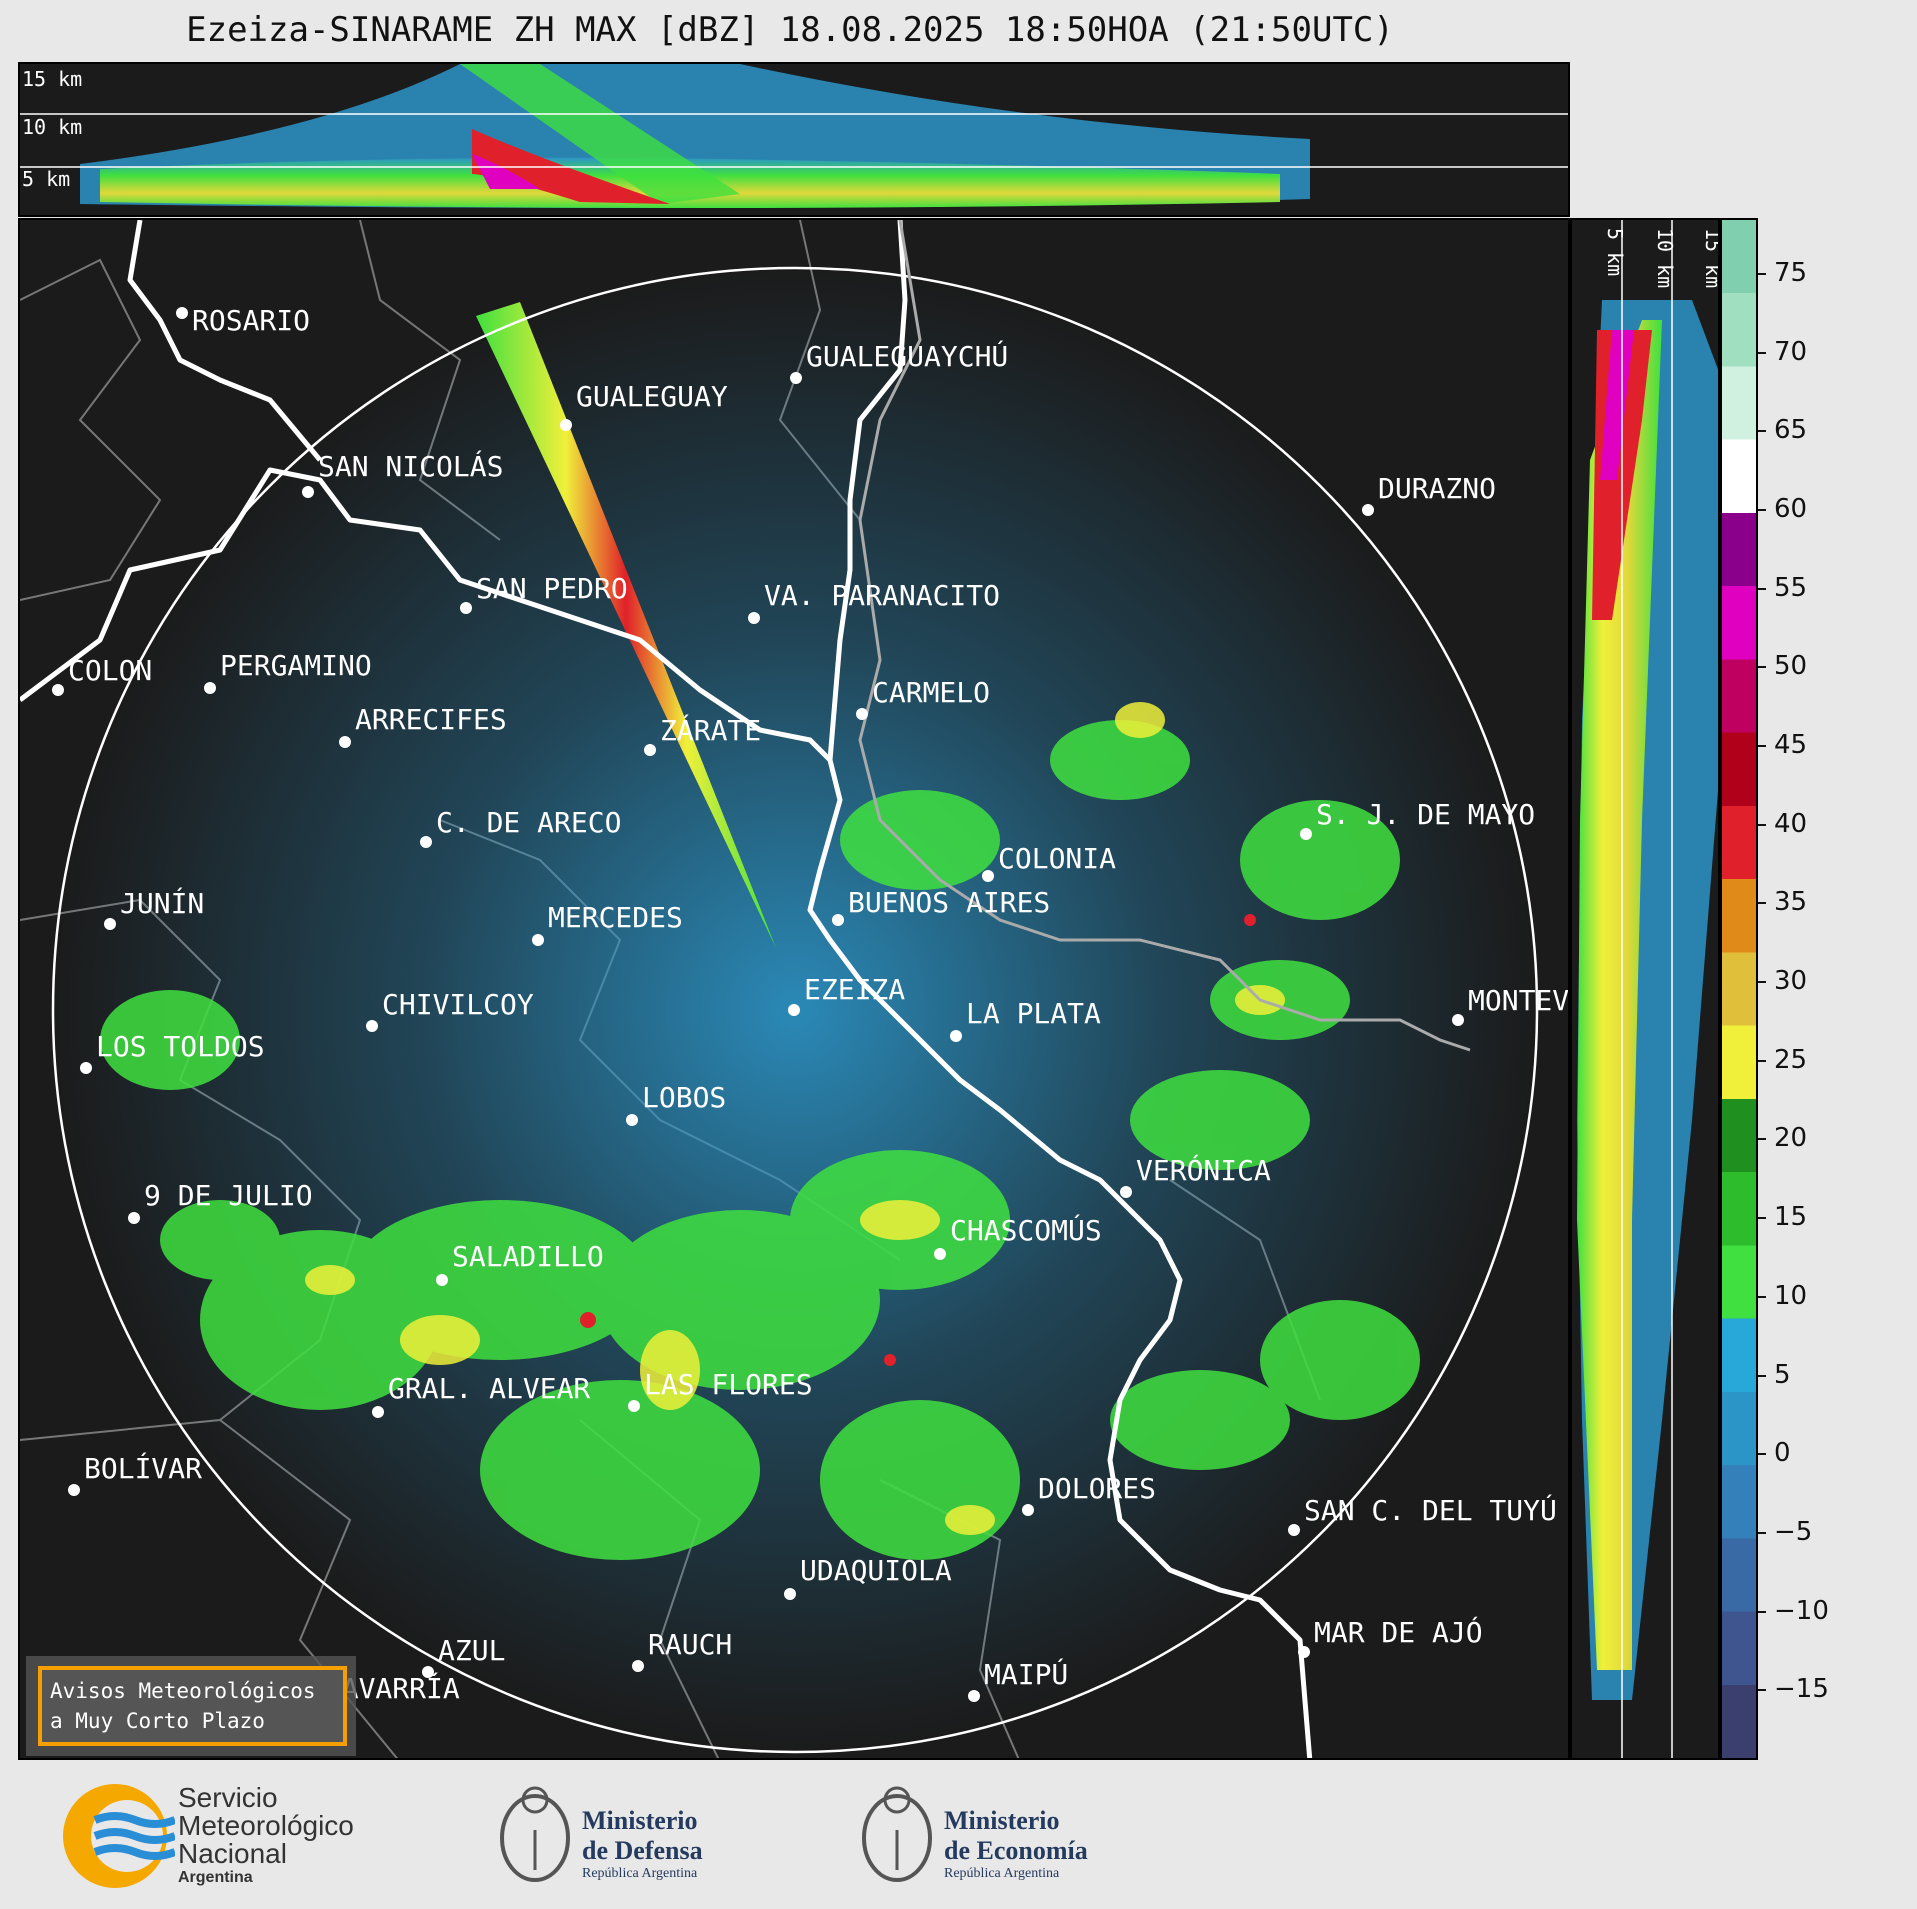 The image size is (1917, 1909). I want to click on city-dolores: DOLORES, so click(1089, 1494).